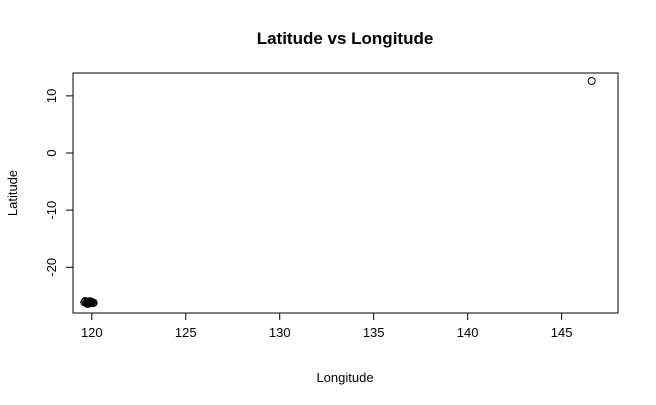 This screenshot has height=405, width=656. What do you see at coordinates (51, 267) in the screenshot?
I see `y-tick-label: -20` at bounding box center [51, 267].